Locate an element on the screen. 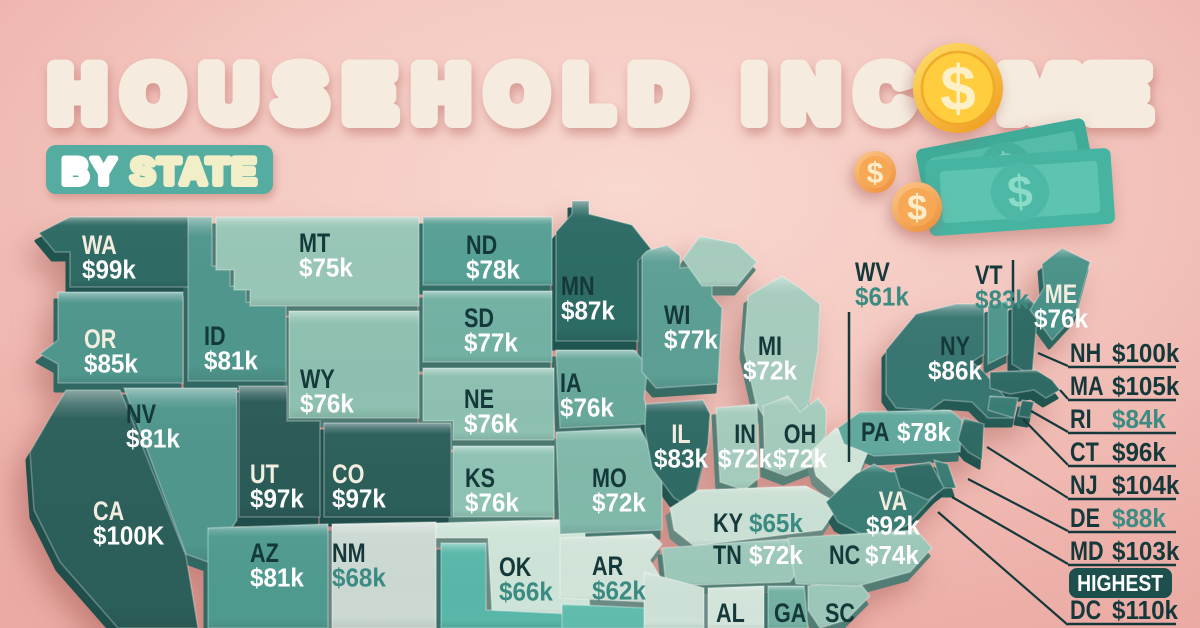 The width and height of the screenshot is (1200, 628). svg-text: $100k is located at coordinates (1146, 353).